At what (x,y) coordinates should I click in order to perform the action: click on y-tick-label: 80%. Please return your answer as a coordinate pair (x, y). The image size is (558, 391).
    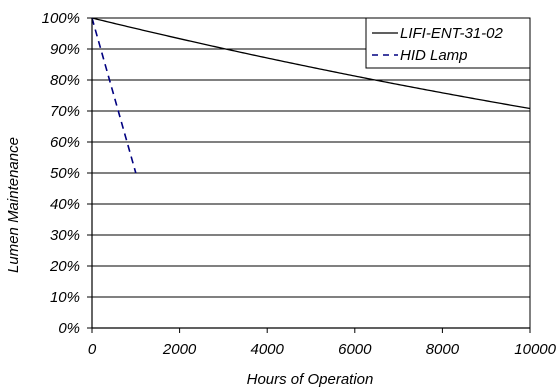
    Looking at the image, I should click on (65, 80).